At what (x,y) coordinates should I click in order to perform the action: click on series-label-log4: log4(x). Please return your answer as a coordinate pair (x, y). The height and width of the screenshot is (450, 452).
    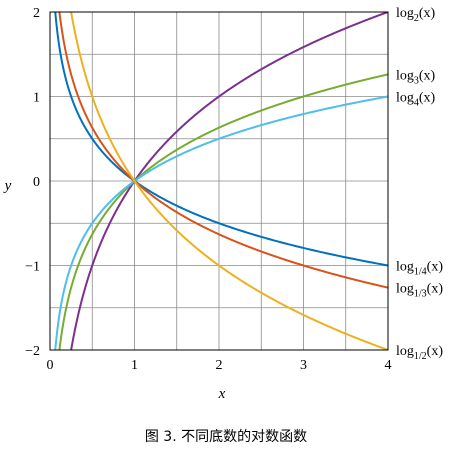
    Looking at the image, I should click on (416, 100).